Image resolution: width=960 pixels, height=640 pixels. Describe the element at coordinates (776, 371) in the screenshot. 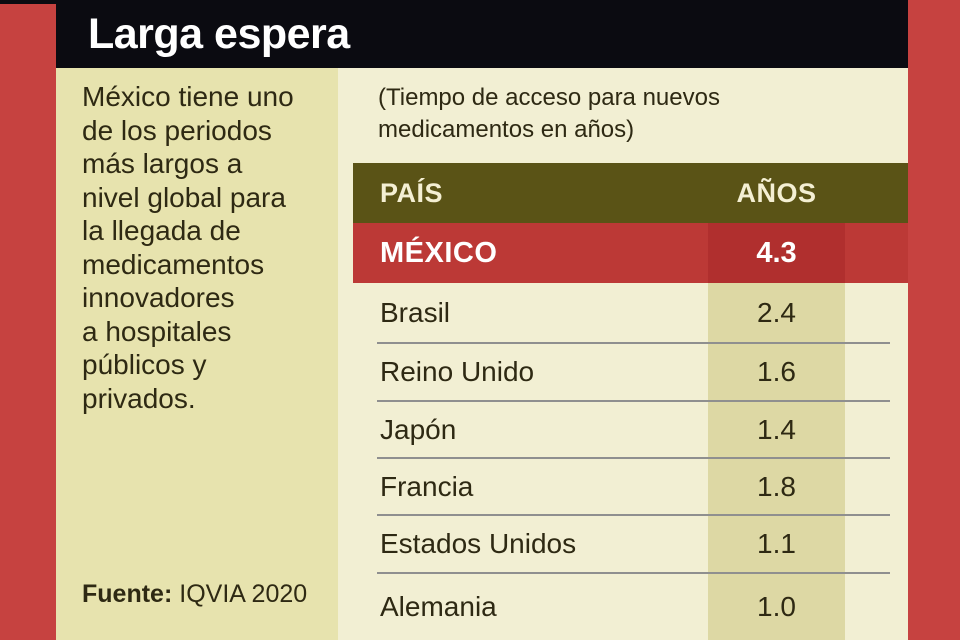

I see `years-value: 1.6` at that location.